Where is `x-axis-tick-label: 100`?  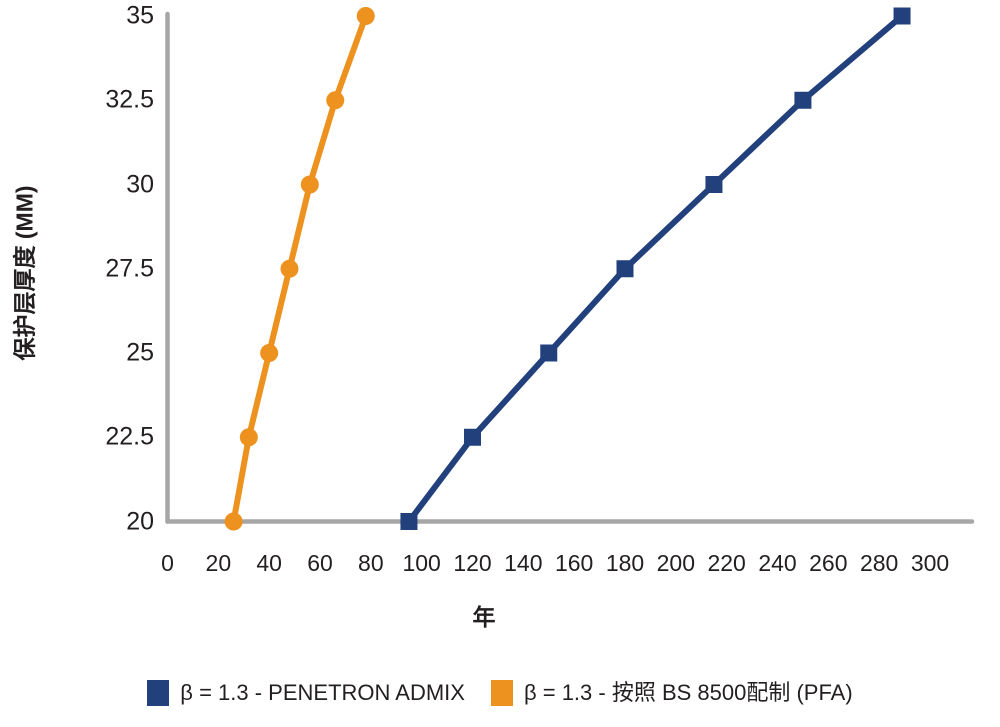 x-axis-tick-label: 100 is located at coordinates (421, 563).